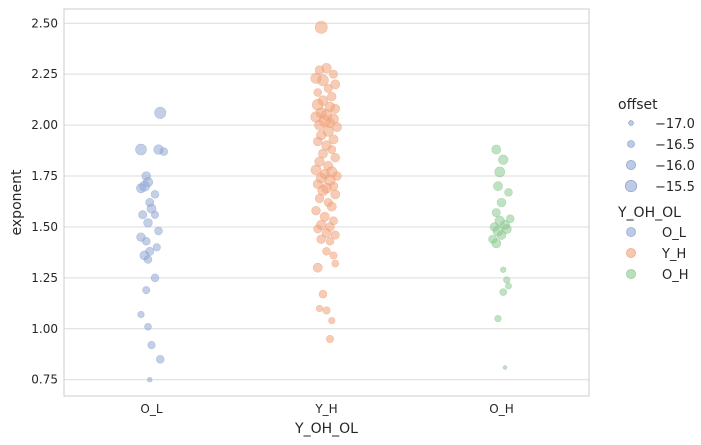 This screenshot has width=701, height=445. I want to click on legend-size-label: −16.0, so click(675, 166).